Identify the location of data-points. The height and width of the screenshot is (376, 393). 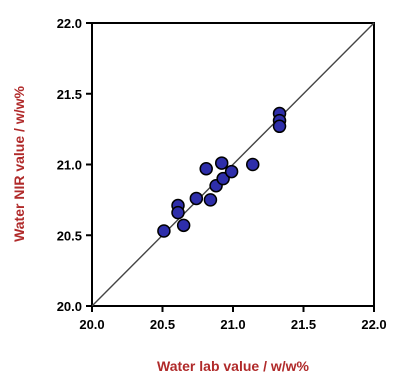
(222, 172).